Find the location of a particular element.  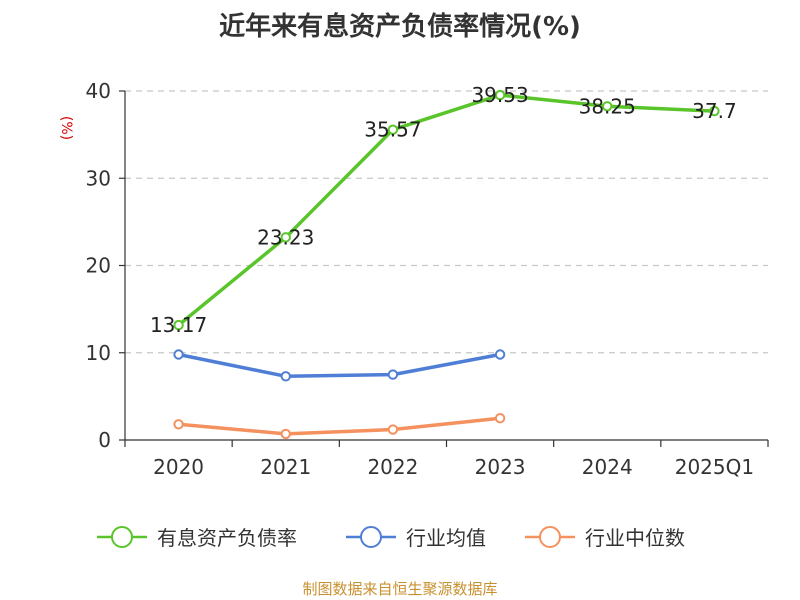

legend-item: 行业中位数 is located at coordinates (605, 538).